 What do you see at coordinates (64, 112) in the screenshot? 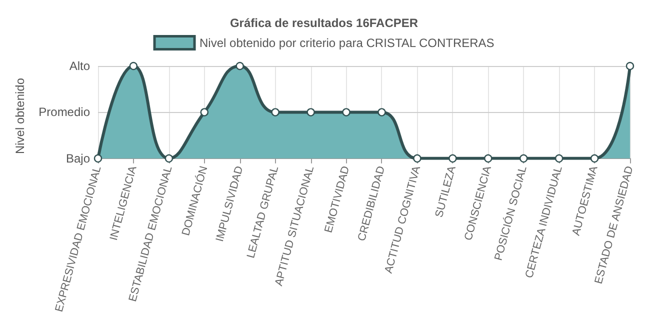
I see `ref-line-label: Promedio` at bounding box center [64, 112].